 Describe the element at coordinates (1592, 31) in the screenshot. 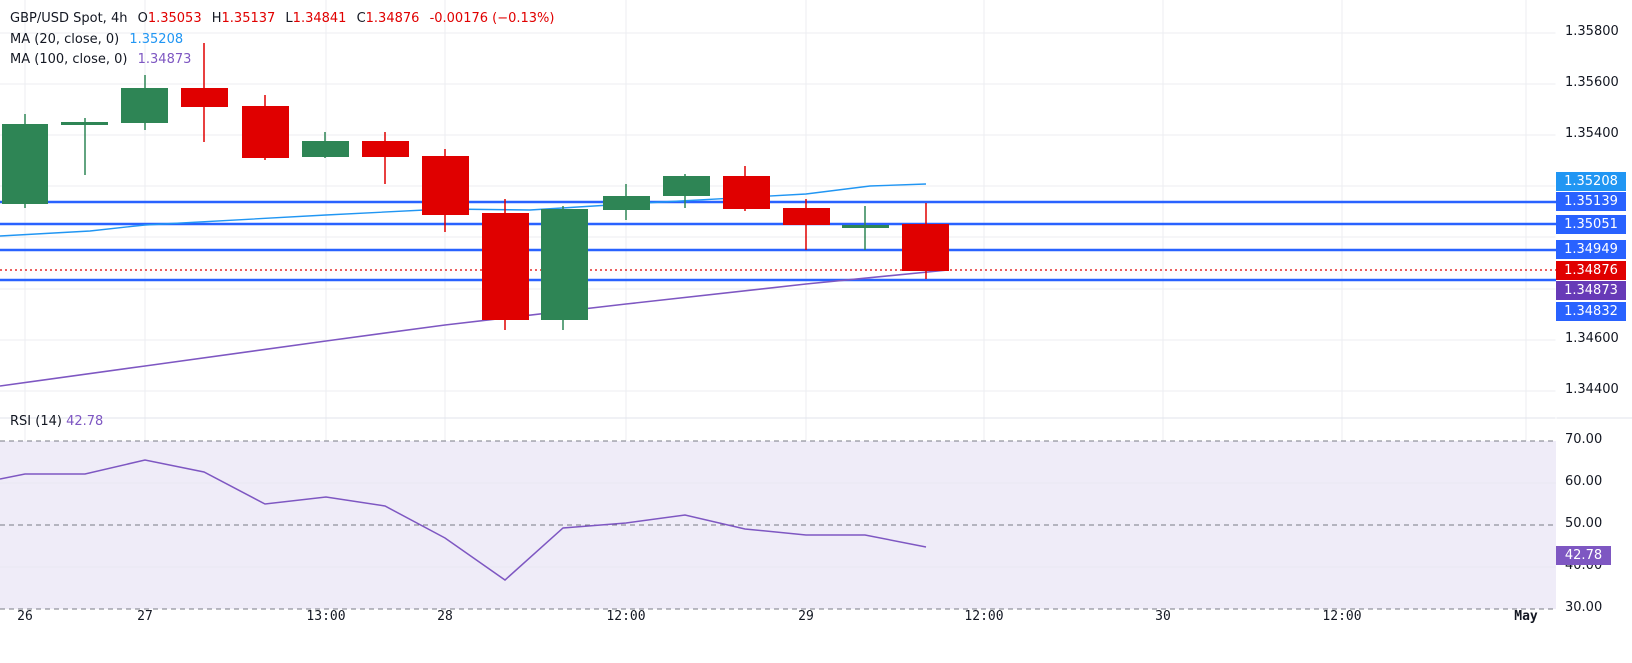

I see `price-tick: 1.35800` at that location.